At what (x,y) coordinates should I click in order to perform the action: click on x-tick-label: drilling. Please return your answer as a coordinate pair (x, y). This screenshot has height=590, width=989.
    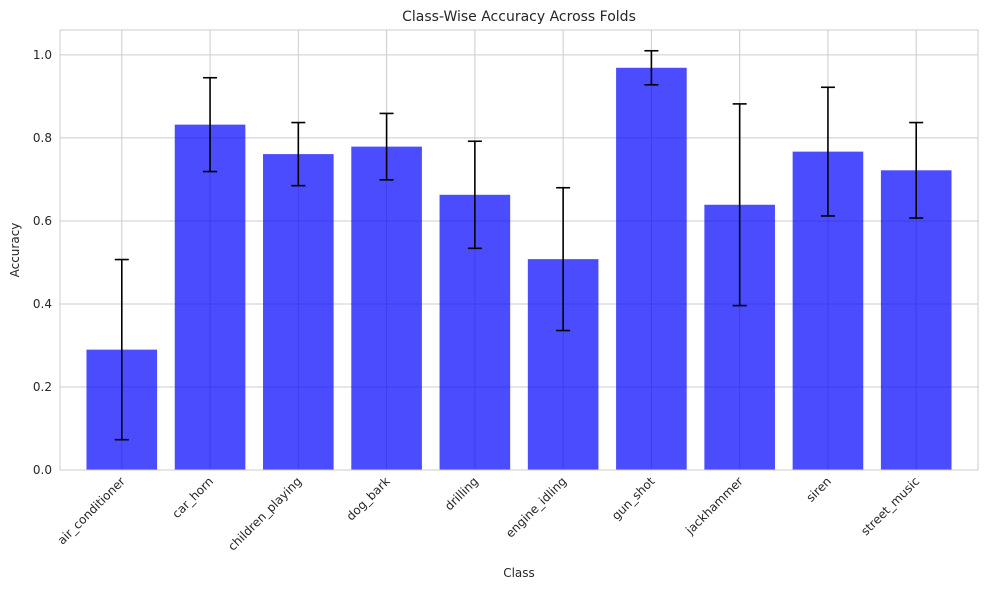
    Looking at the image, I should click on (461, 493).